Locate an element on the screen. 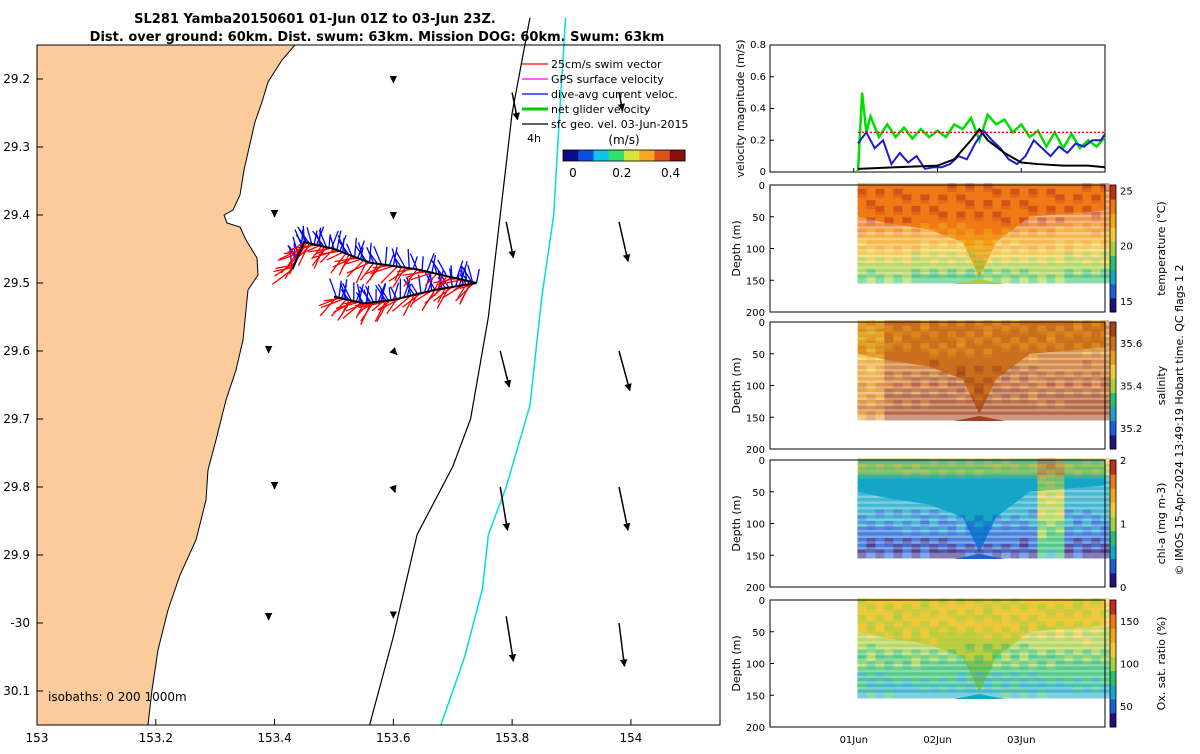  map-y-tick-label: 29.9 is located at coordinates (16, 555).